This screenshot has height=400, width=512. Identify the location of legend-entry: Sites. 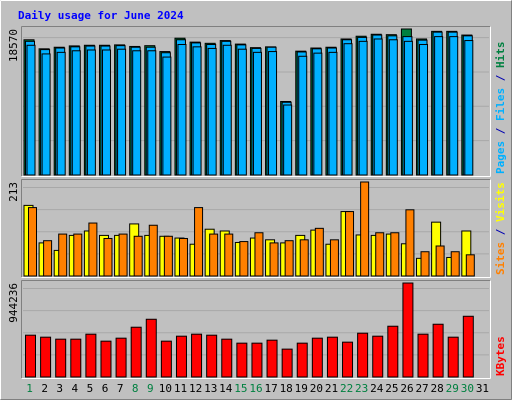
(500, 258).